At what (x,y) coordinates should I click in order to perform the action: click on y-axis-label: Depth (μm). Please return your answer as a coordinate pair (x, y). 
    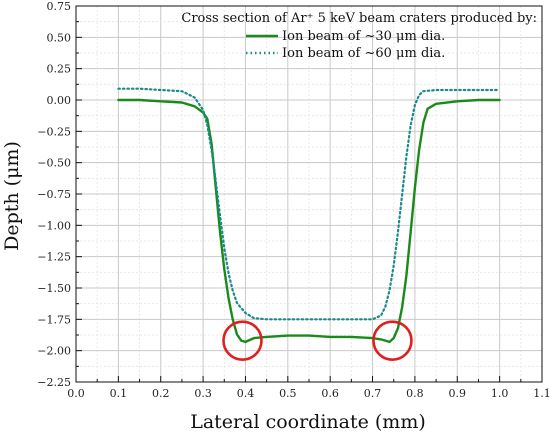
    Looking at the image, I should click on (12, 196).